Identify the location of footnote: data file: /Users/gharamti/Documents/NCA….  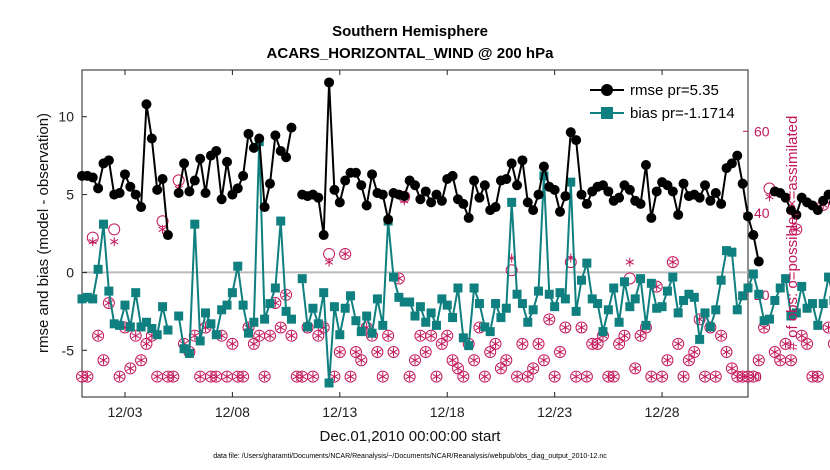
(410, 456).